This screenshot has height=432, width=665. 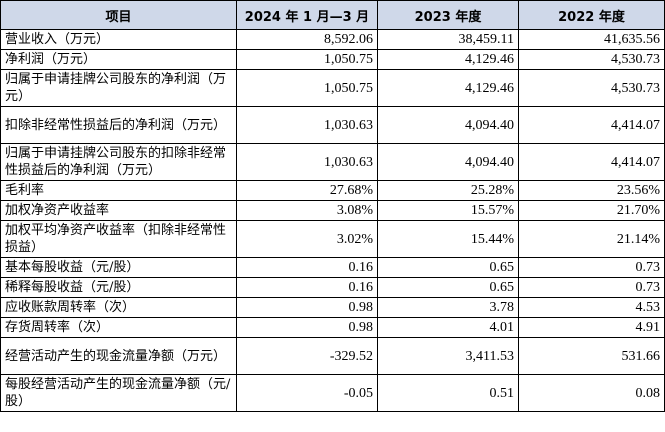 I want to click on table-row: 每股经营活动产生的现金流量净额（元/股） -0.05 0.51 0.08, so click(x=332, y=393).